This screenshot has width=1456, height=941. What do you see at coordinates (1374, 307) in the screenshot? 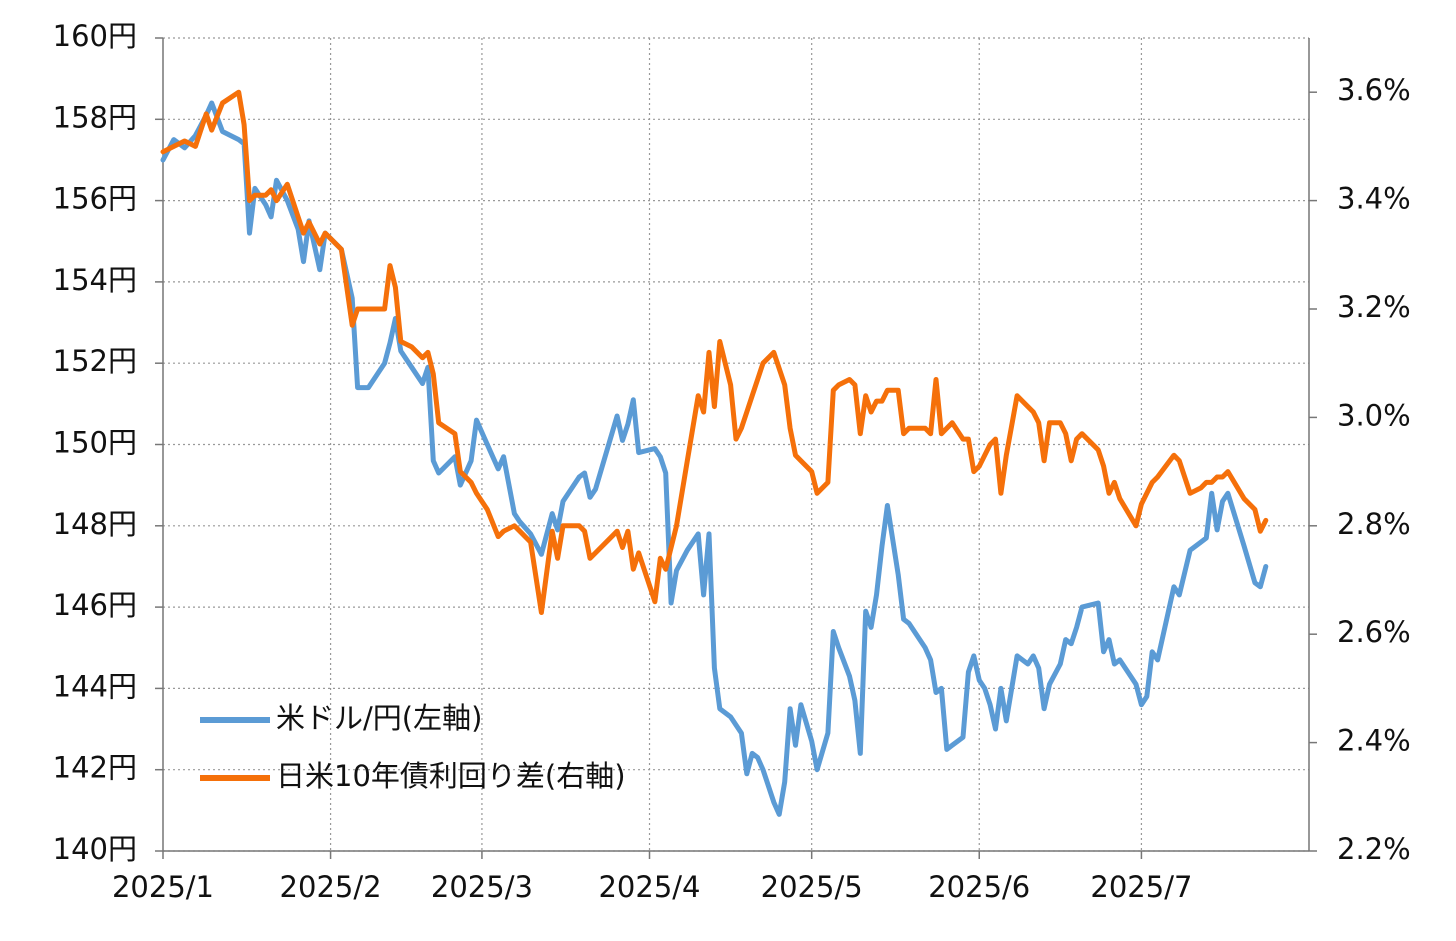
I see `y2-tick-label: 3.2%` at bounding box center [1374, 307].